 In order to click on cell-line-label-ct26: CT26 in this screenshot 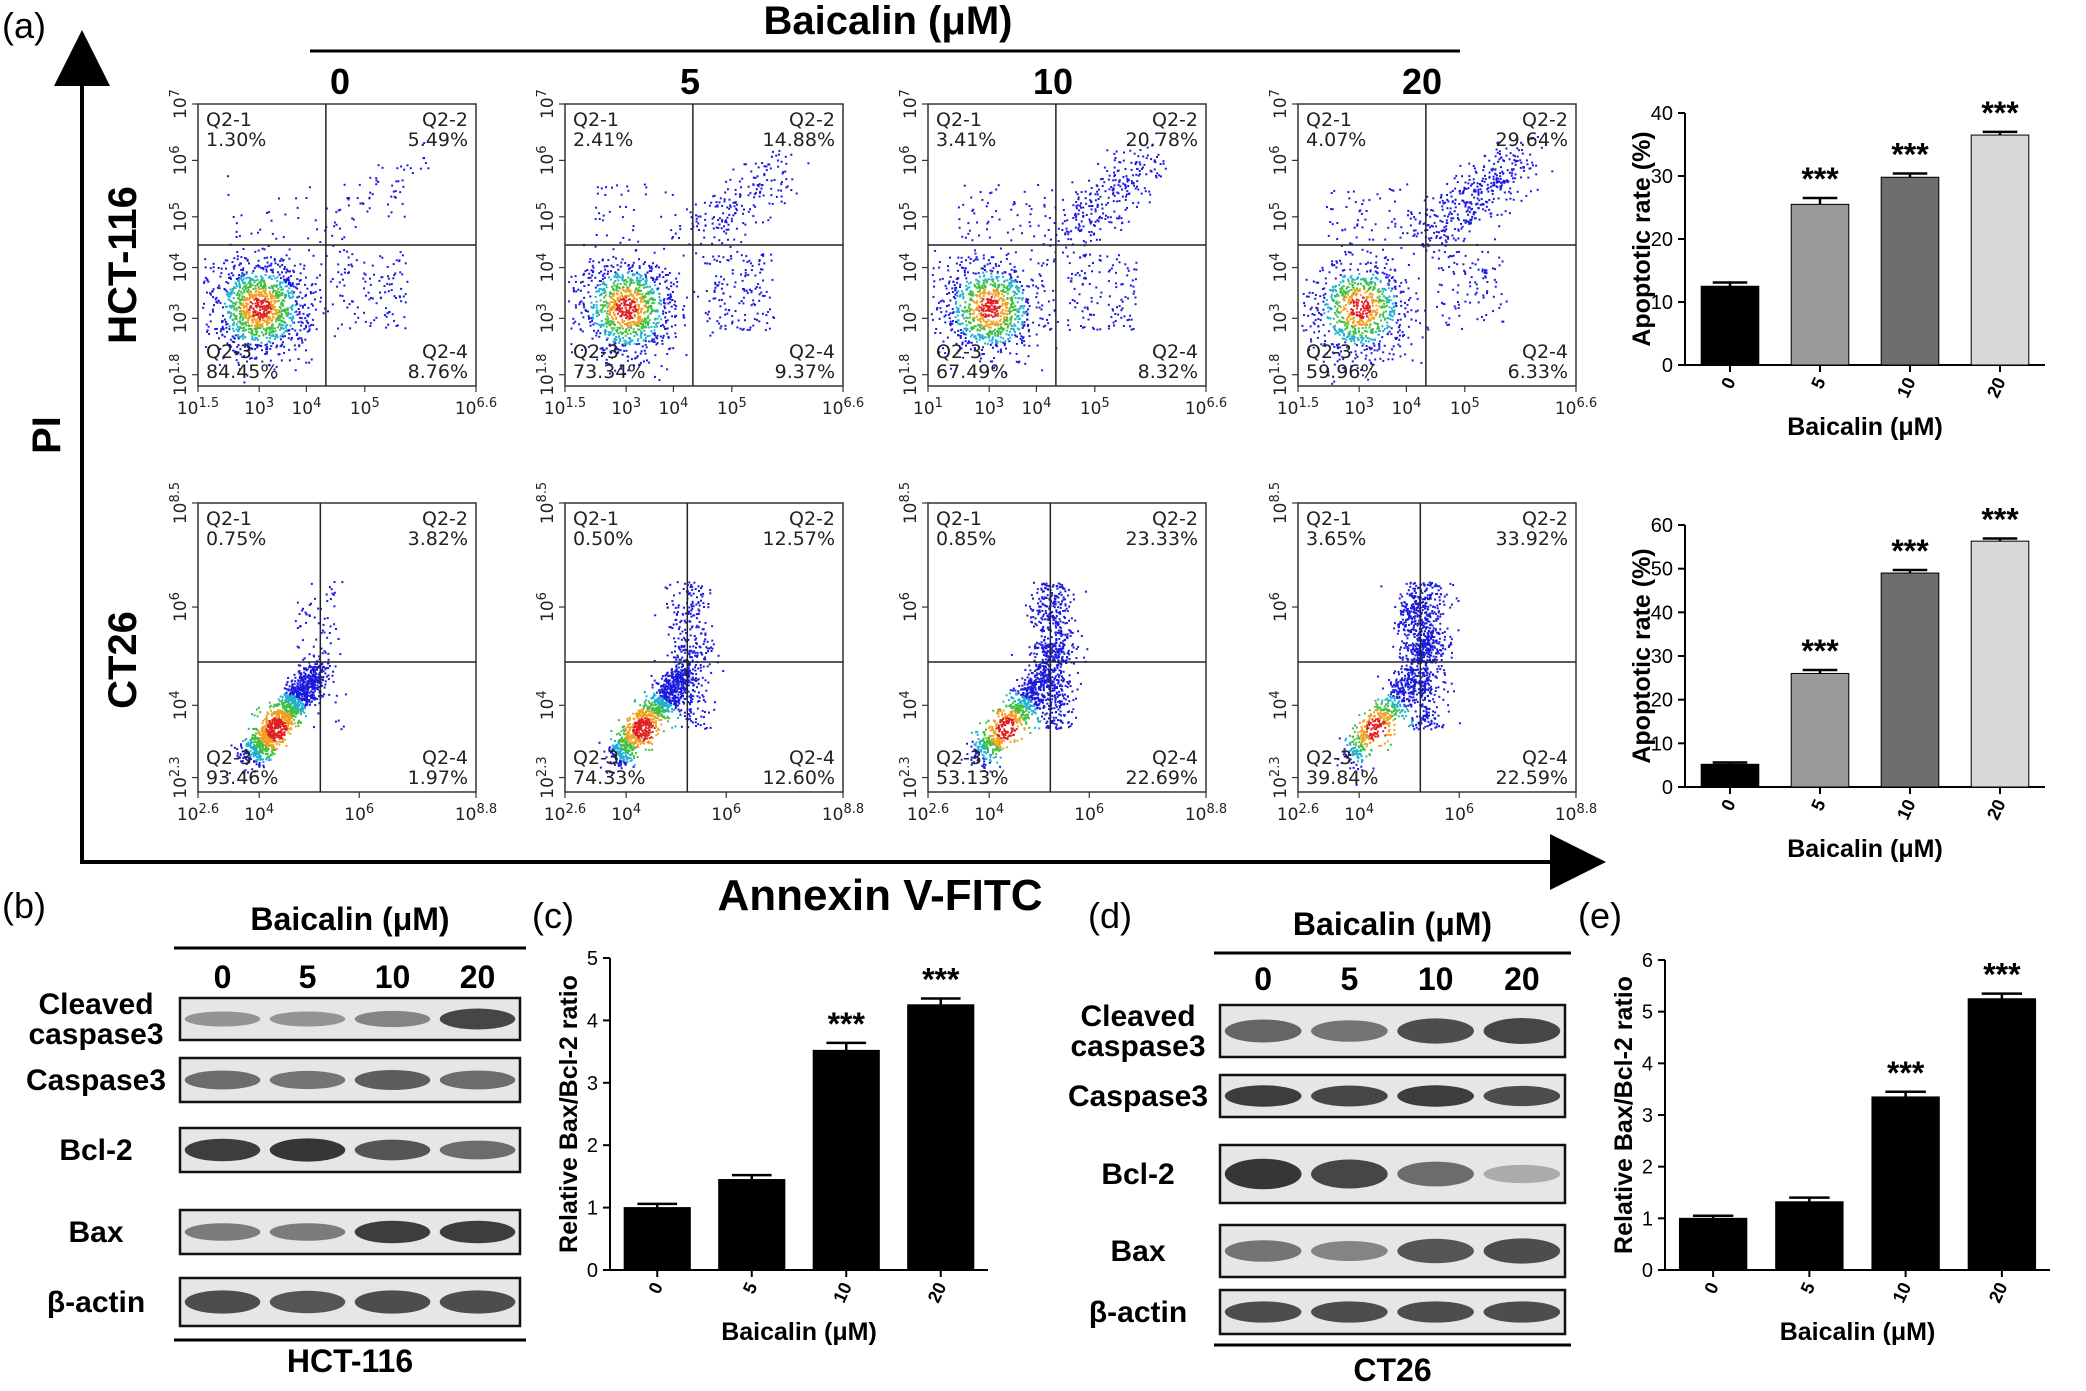, I will do `click(123, 660)`.